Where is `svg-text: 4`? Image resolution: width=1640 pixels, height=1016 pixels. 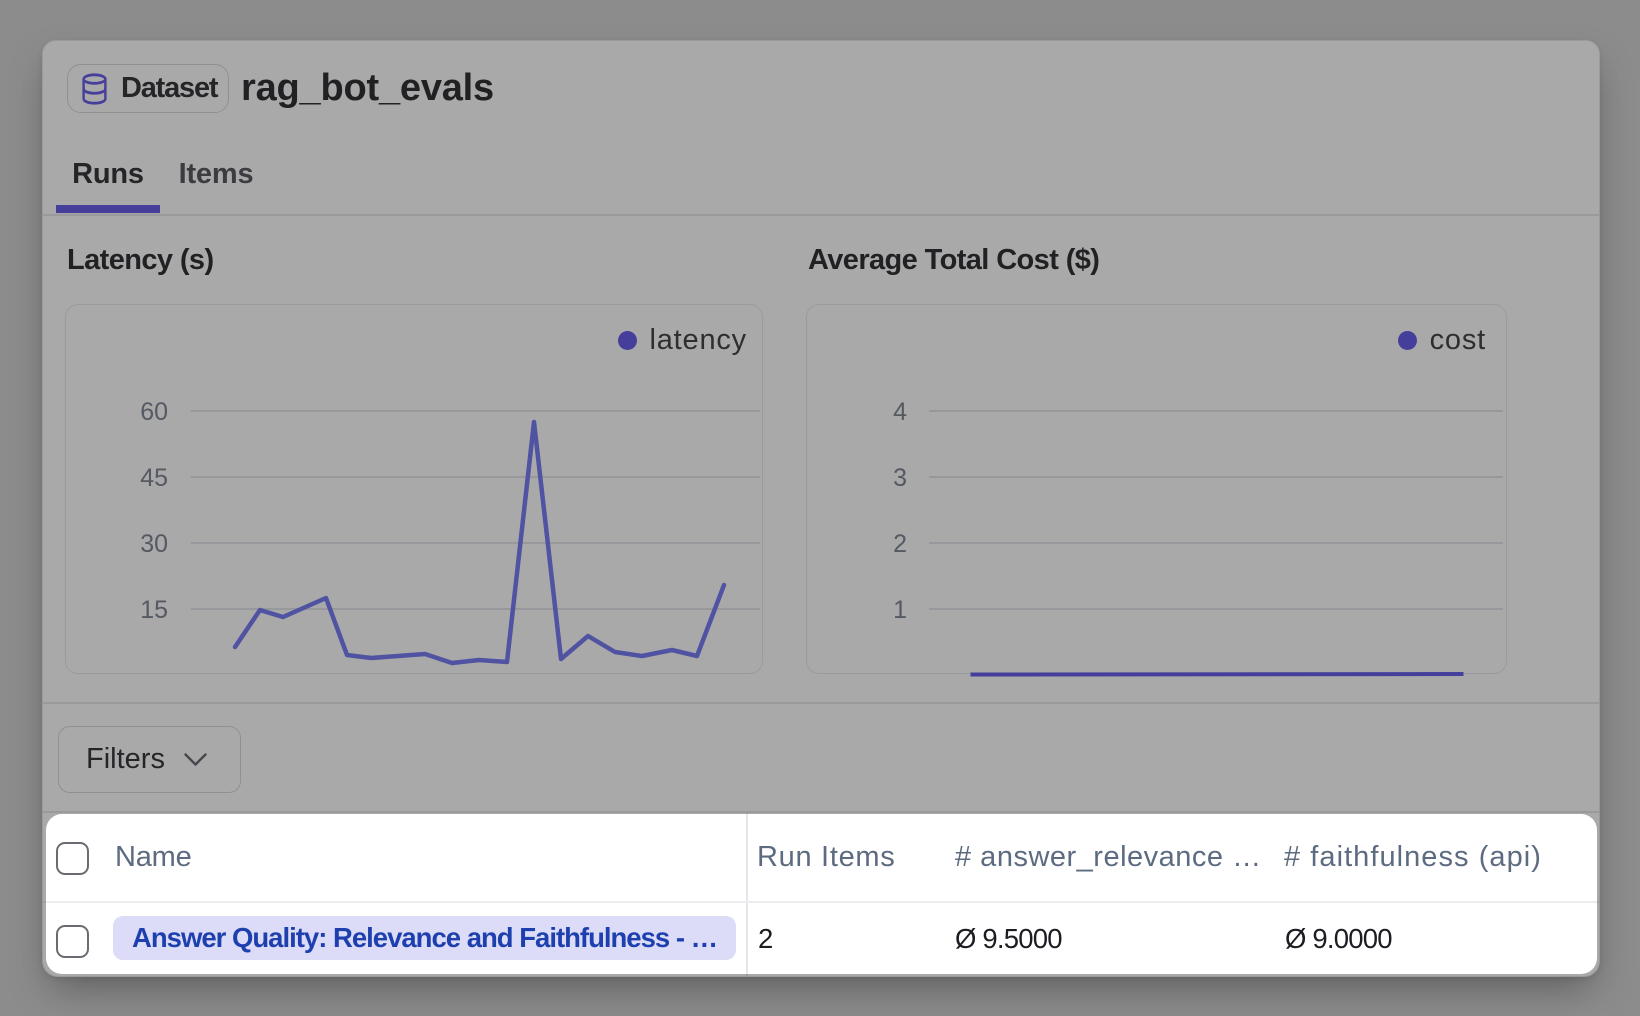
svg-text: 4 is located at coordinates (900, 412).